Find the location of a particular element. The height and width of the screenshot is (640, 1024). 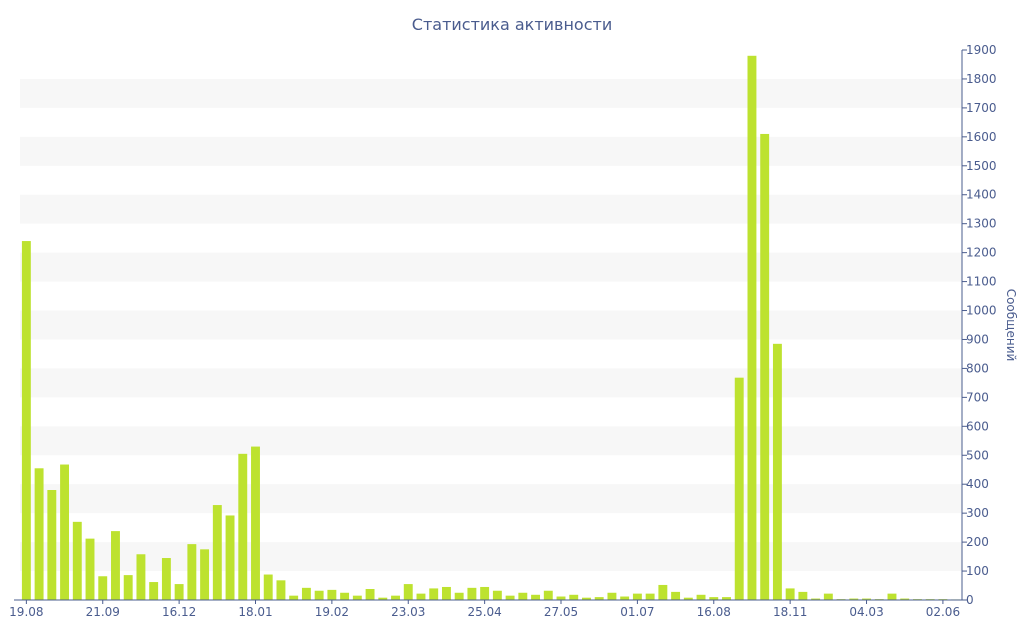

x-tick-label: 16.12 is located at coordinates (179, 612).